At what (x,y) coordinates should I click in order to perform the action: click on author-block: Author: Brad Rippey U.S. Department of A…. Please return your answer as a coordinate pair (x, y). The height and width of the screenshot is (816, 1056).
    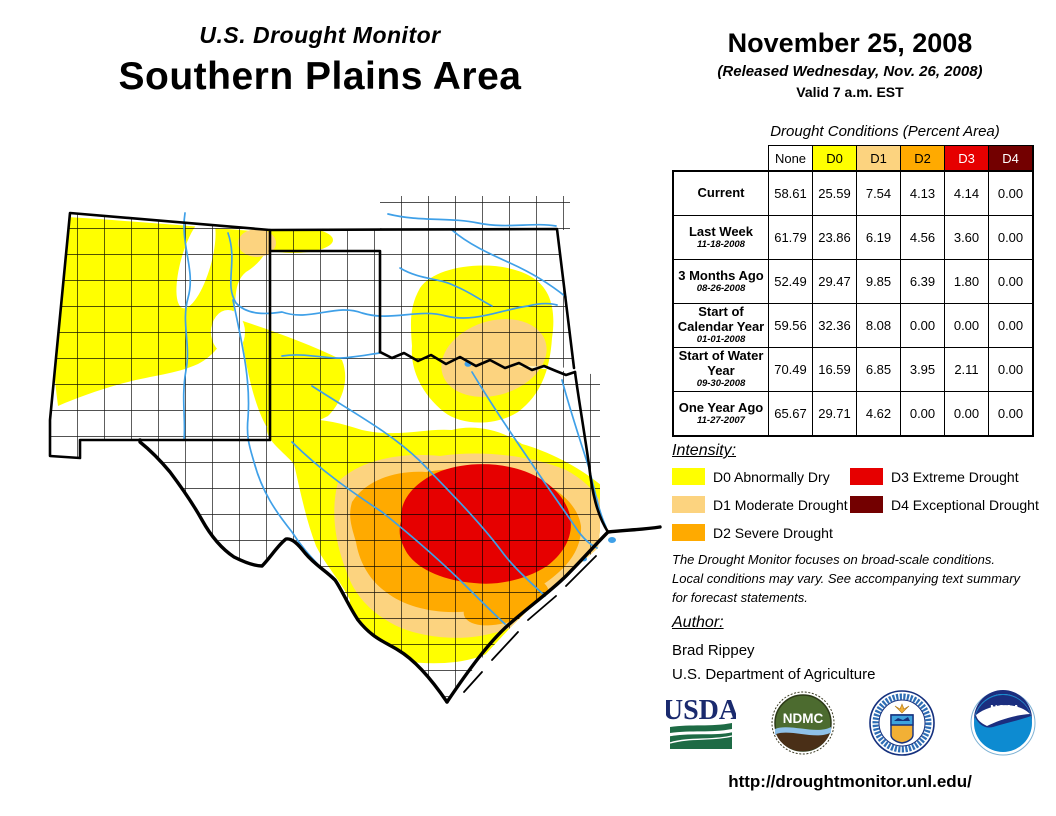
    Looking at the image, I should click on (852, 648).